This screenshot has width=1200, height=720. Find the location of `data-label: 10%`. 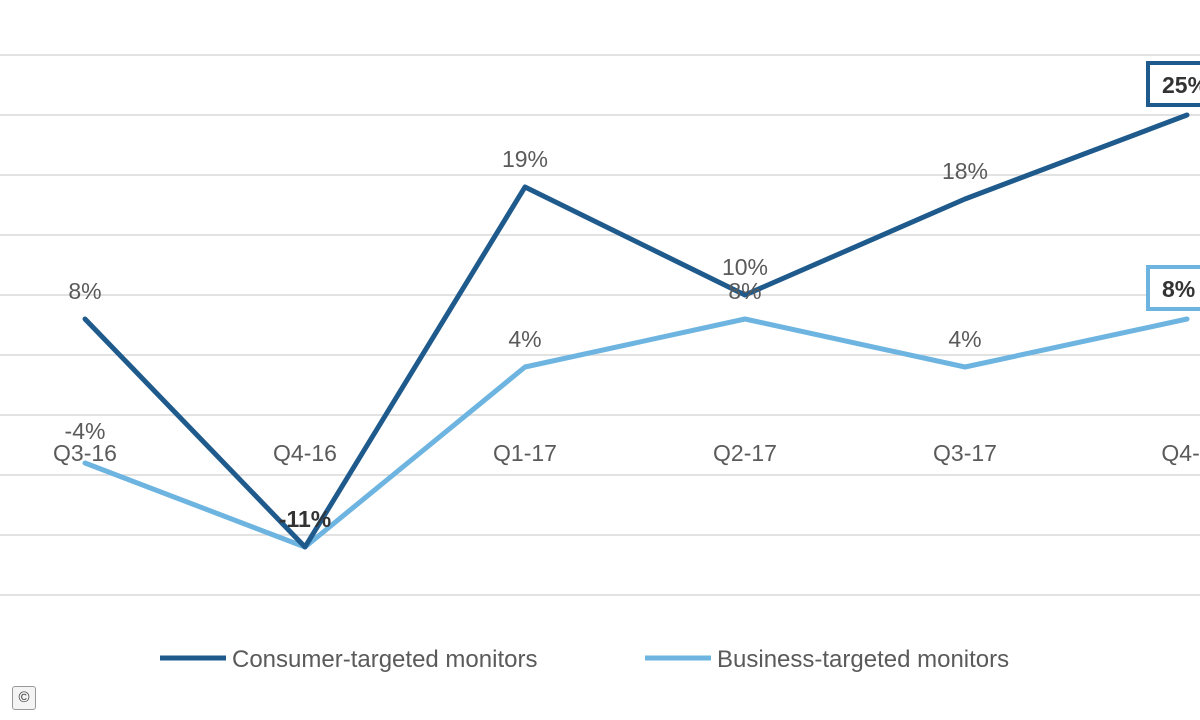

data-label: 10% is located at coordinates (745, 267).